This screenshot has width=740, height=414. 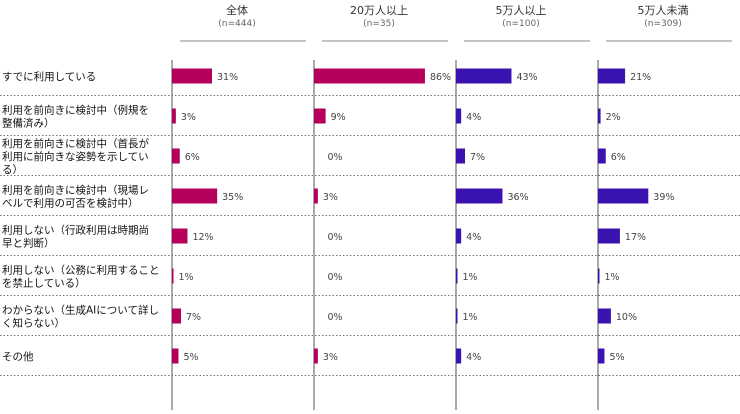 What do you see at coordinates (232, 197) in the screenshot?
I see `bar-value-label: 35%` at bounding box center [232, 197].